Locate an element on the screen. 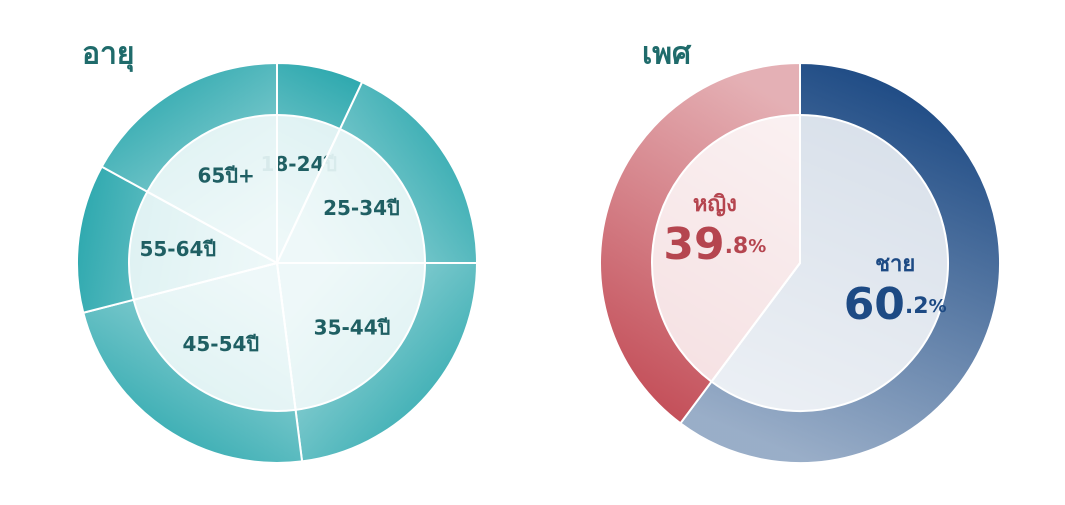  value-label: 60.2% is located at coordinates (895, 304).